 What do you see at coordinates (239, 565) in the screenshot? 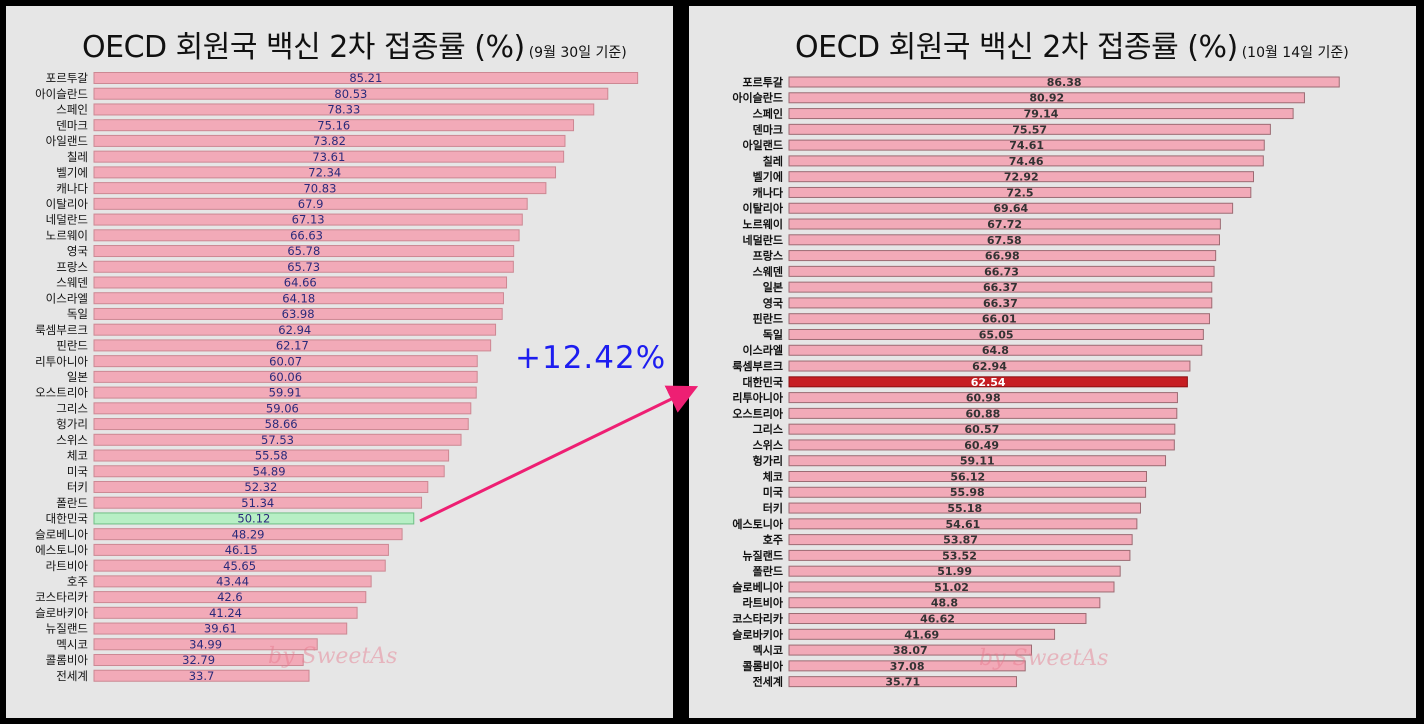
I see `bar-라트비아` at bounding box center [239, 565].